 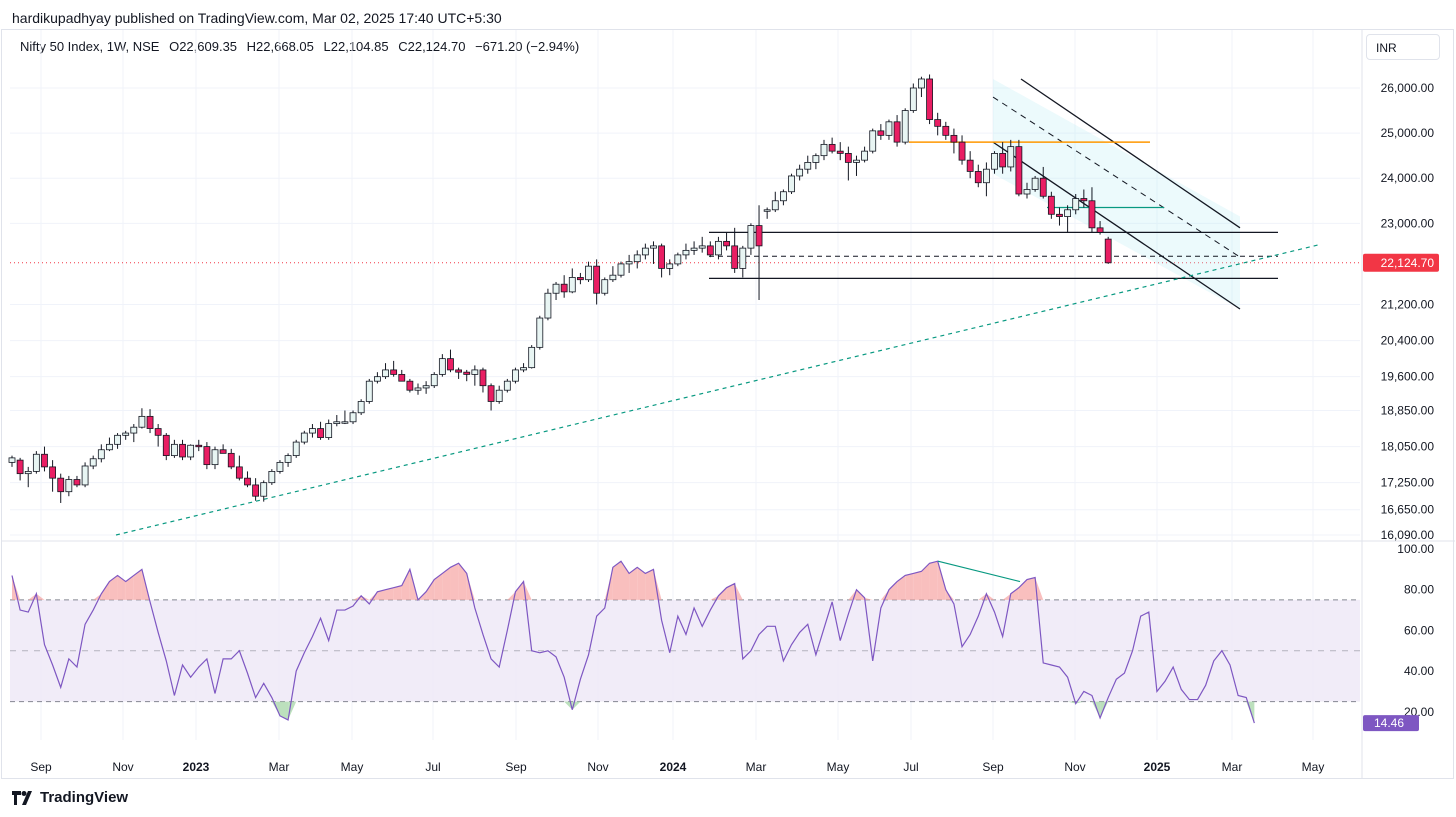 I want to click on brand-label: TradingView, so click(x=84, y=797).